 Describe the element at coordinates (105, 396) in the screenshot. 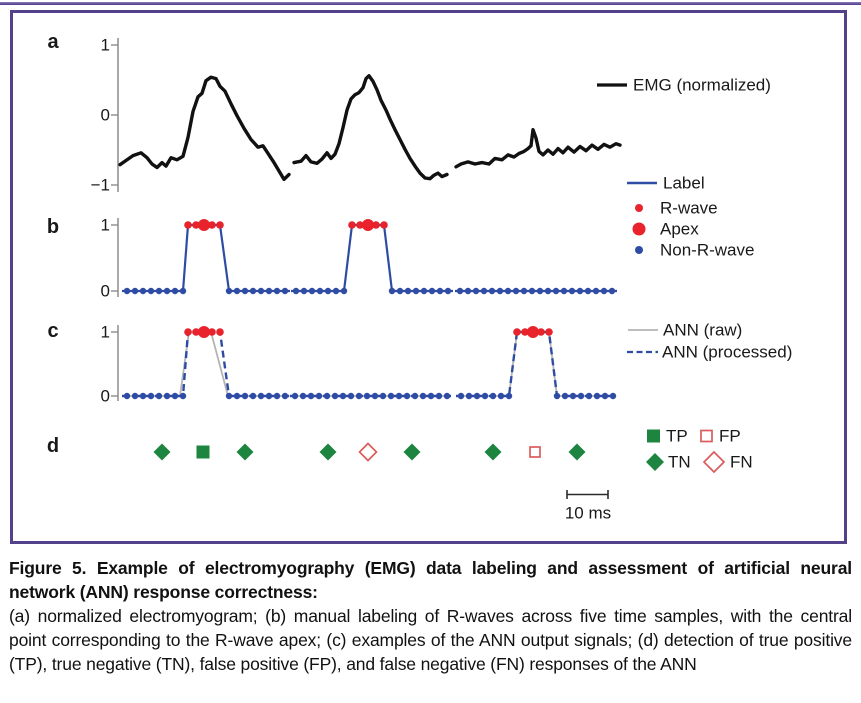

I see `y-tick-label-c: 0` at that location.